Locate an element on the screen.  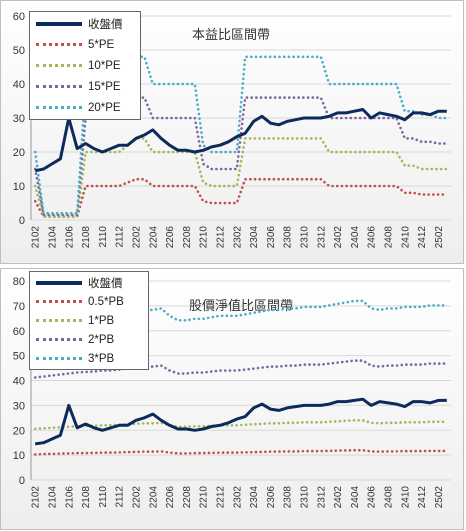
y-tick-label: 60 is located at coordinates (19, 332).